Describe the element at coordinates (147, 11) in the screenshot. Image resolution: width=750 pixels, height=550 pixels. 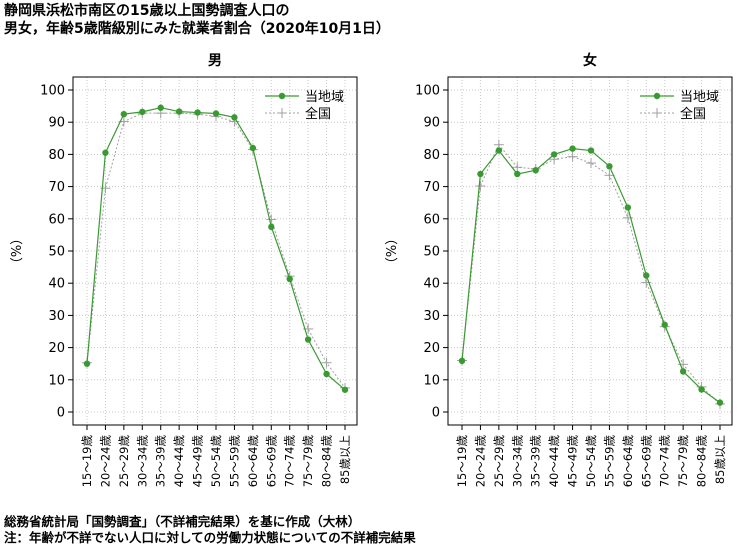
I see `chart-title-line1: 静岡県浜松市南区の15歳以上国勢調査人口の` at that location.